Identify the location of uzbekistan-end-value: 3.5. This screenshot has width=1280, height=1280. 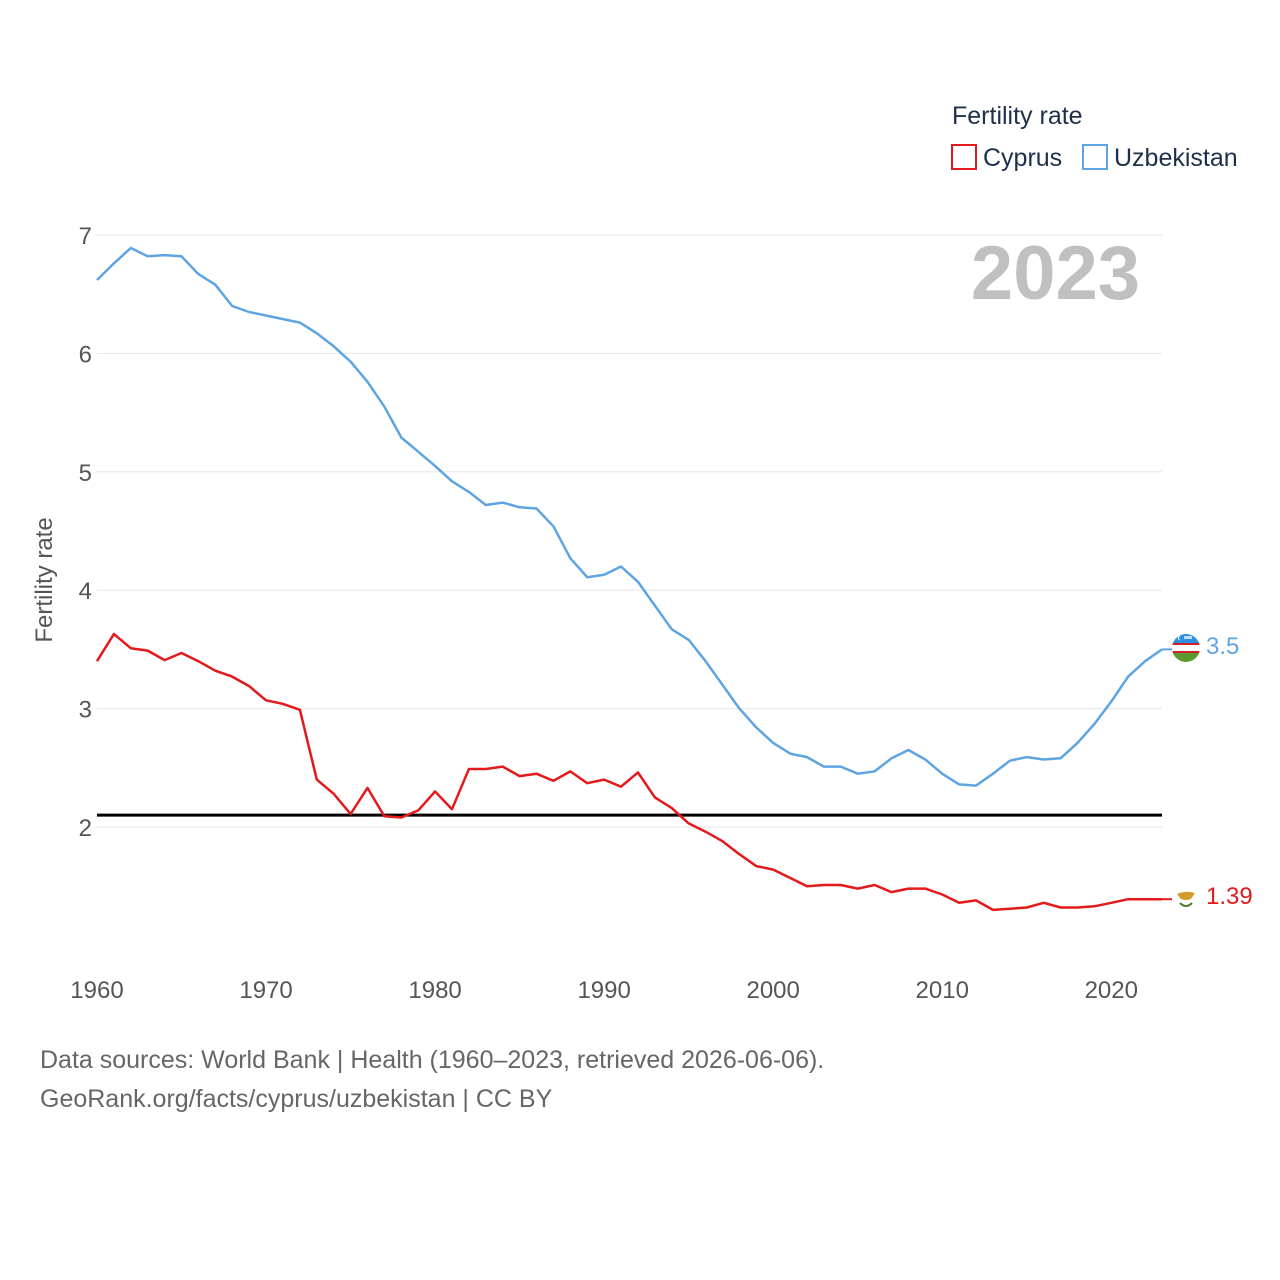
(1222, 646).